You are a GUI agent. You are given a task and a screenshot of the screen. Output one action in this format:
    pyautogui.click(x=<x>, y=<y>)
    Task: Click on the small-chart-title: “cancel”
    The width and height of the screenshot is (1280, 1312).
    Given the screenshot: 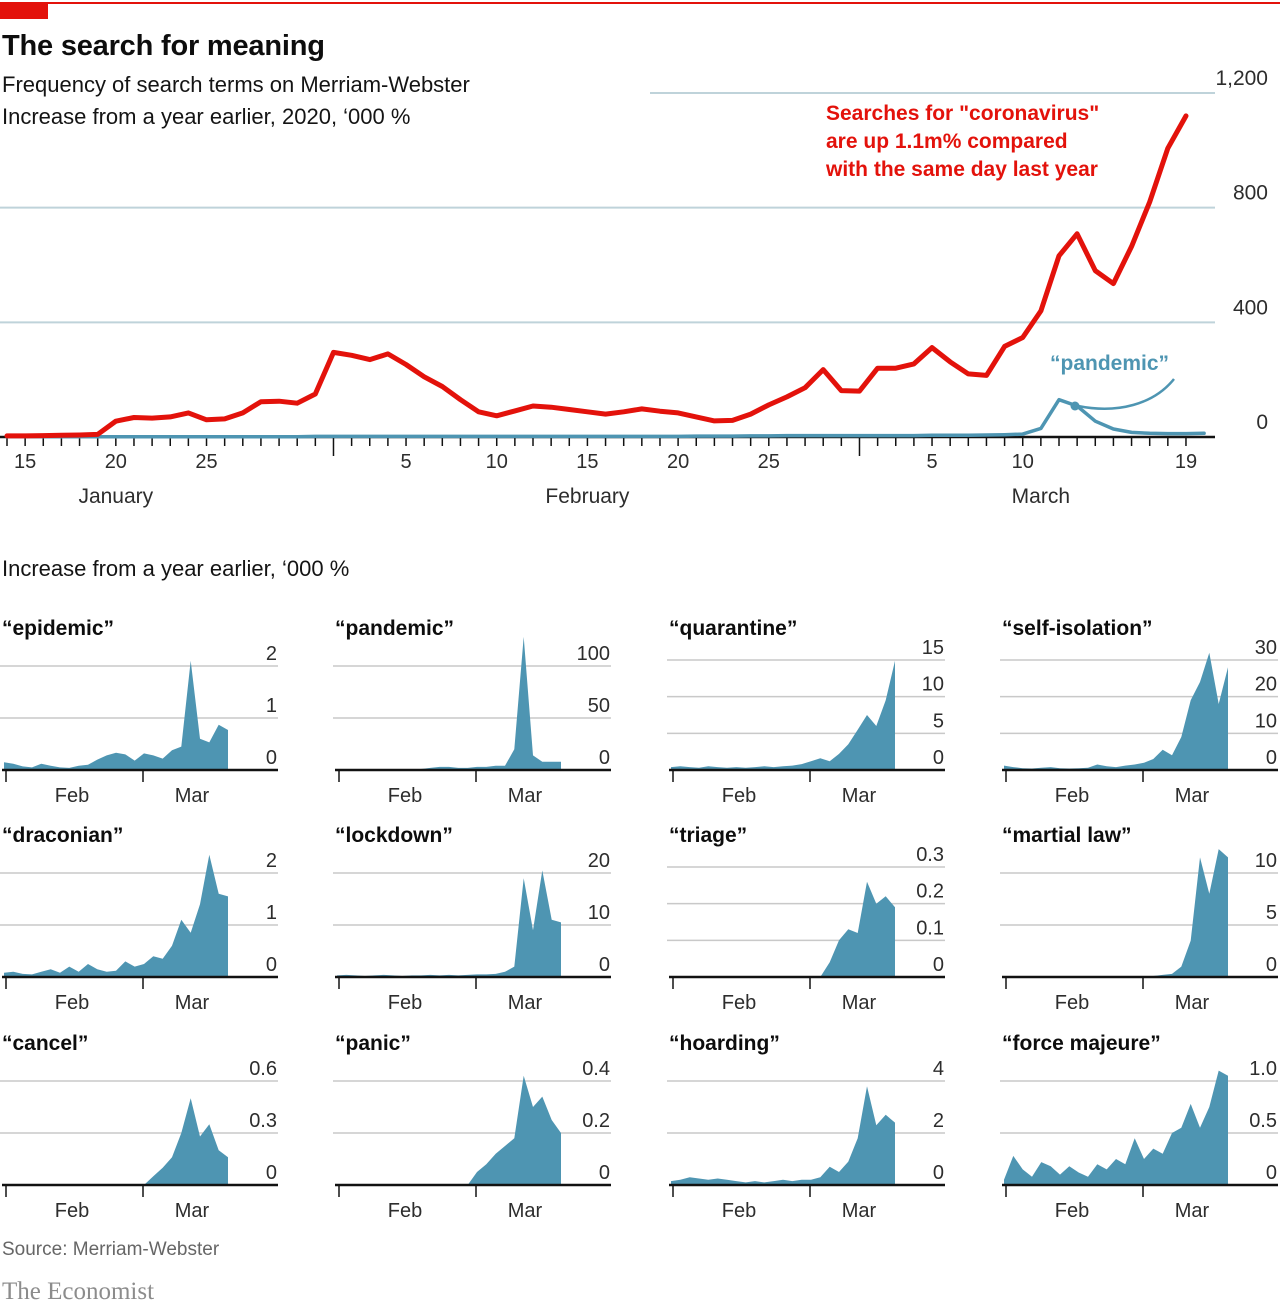 What is the action you would take?
    pyautogui.click(x=45, y=1043)
    